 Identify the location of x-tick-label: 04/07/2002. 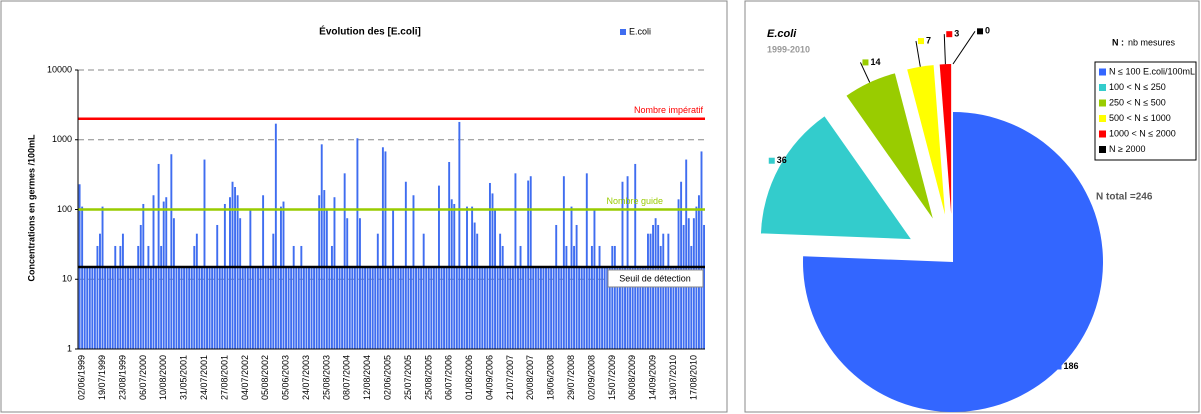
(245, 377).